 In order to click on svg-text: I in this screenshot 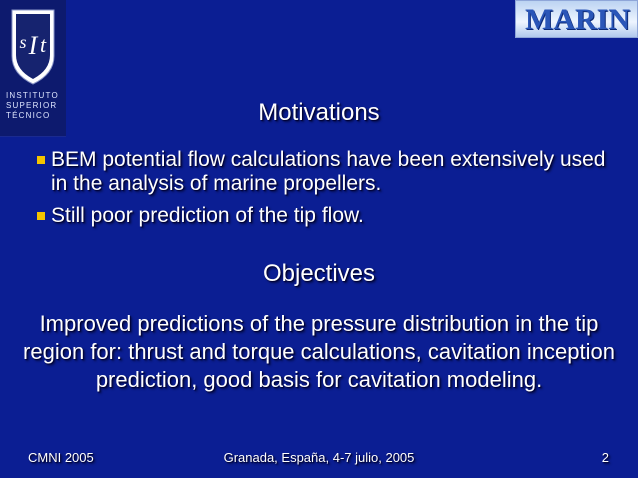, I will do `click(33, 45)`.